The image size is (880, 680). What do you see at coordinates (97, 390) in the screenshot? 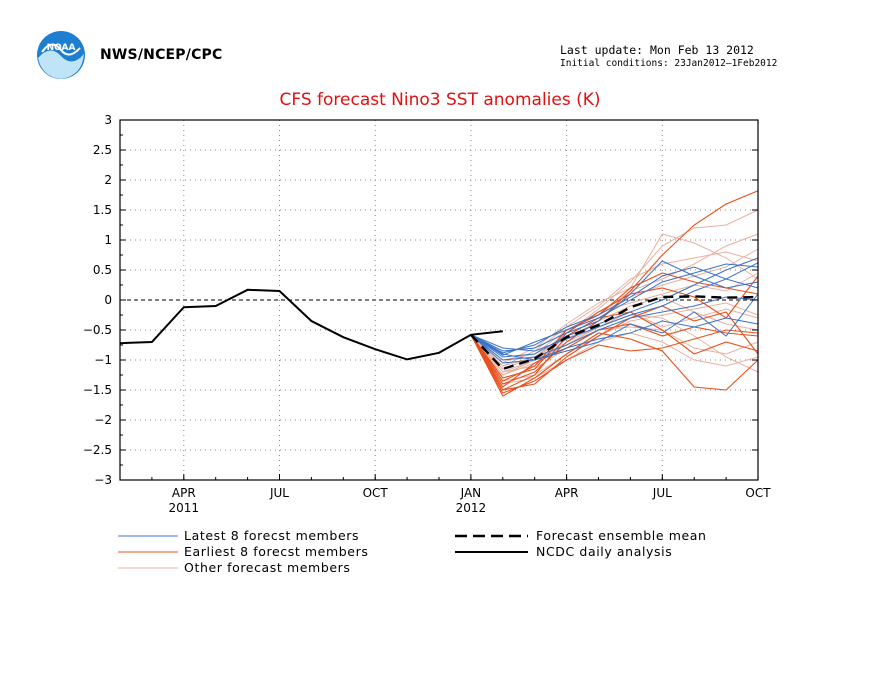
I see `y-tick-label: −1.5` at bounding box center [97, 390].